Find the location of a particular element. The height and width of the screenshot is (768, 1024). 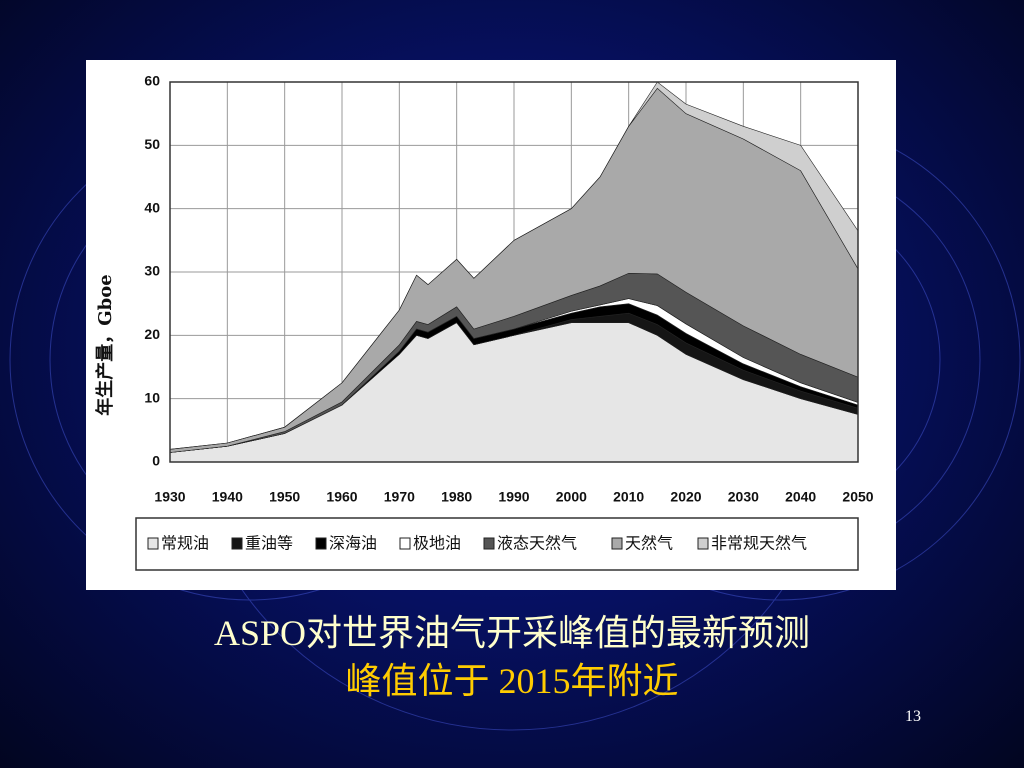

x-tick-label: 1930 is located at coordinates (169, 497).